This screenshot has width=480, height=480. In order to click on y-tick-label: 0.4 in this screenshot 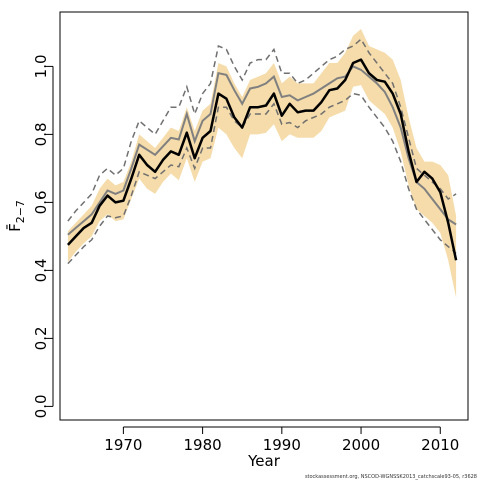, I will do `click(41, 270)`.